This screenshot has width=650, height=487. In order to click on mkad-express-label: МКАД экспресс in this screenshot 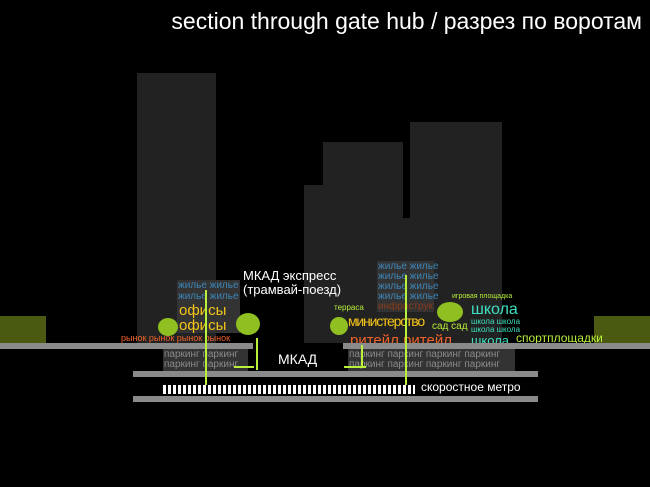, I will do `click(290, 275)`.